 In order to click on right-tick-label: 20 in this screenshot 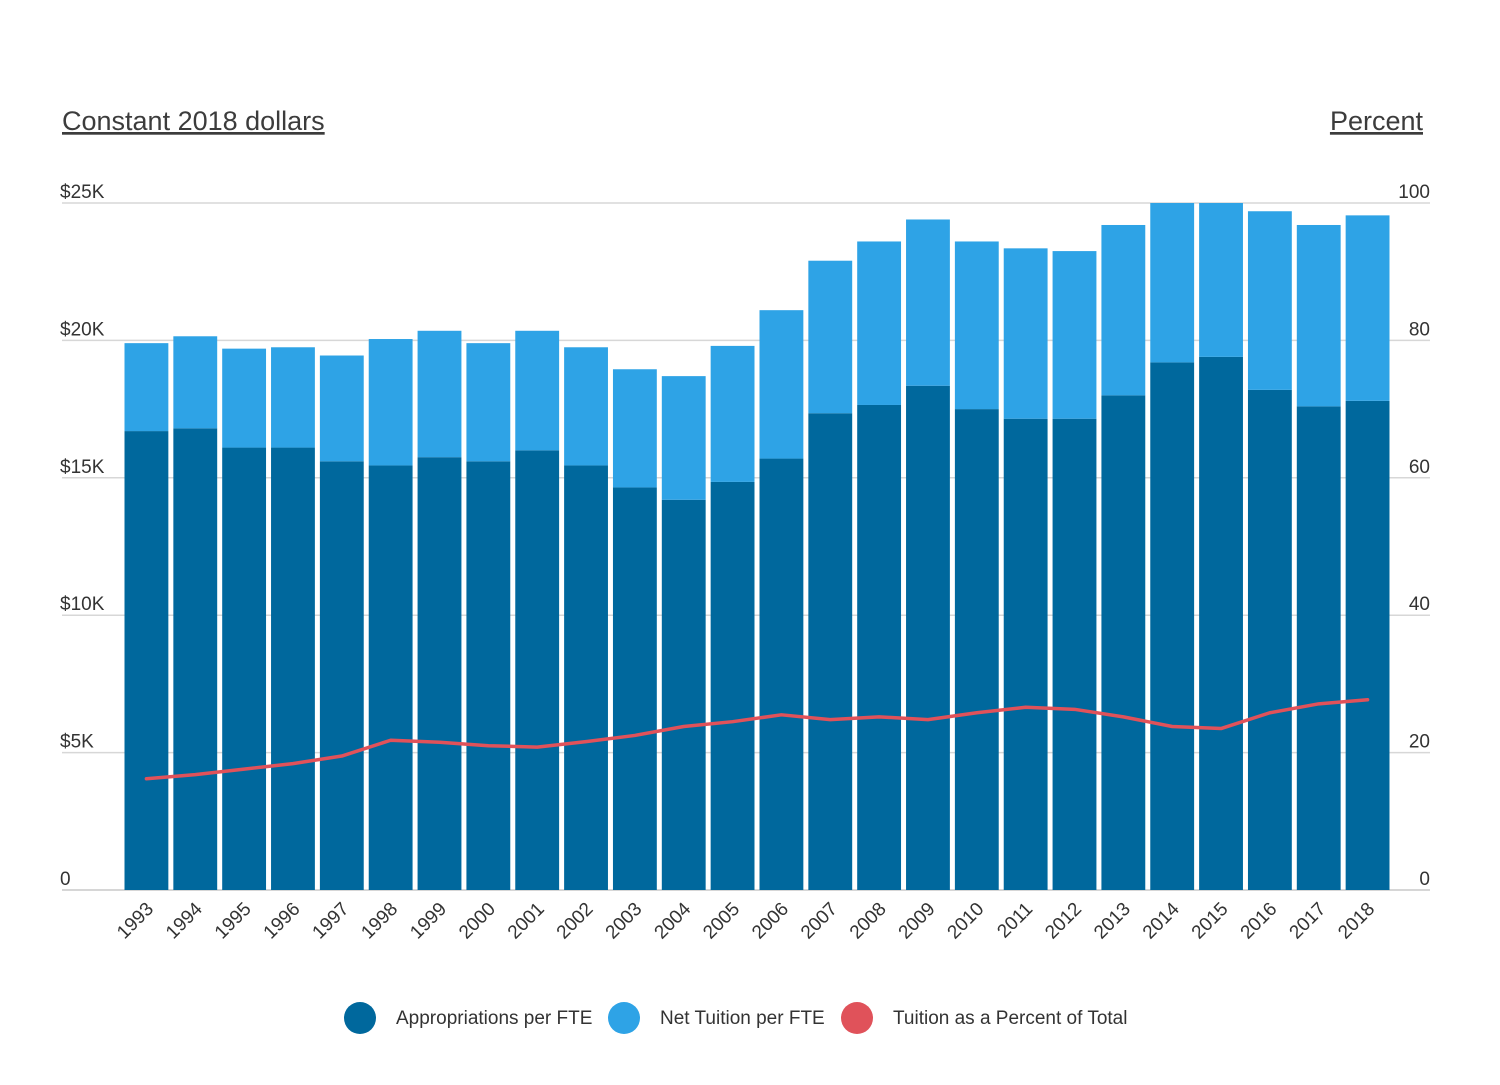, I will do `click(1419, 742)`.